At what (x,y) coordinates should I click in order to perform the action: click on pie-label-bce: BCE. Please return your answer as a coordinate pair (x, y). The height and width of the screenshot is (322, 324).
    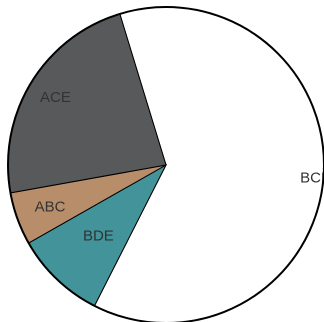
    Looking at the image, I should click on (312, 177).